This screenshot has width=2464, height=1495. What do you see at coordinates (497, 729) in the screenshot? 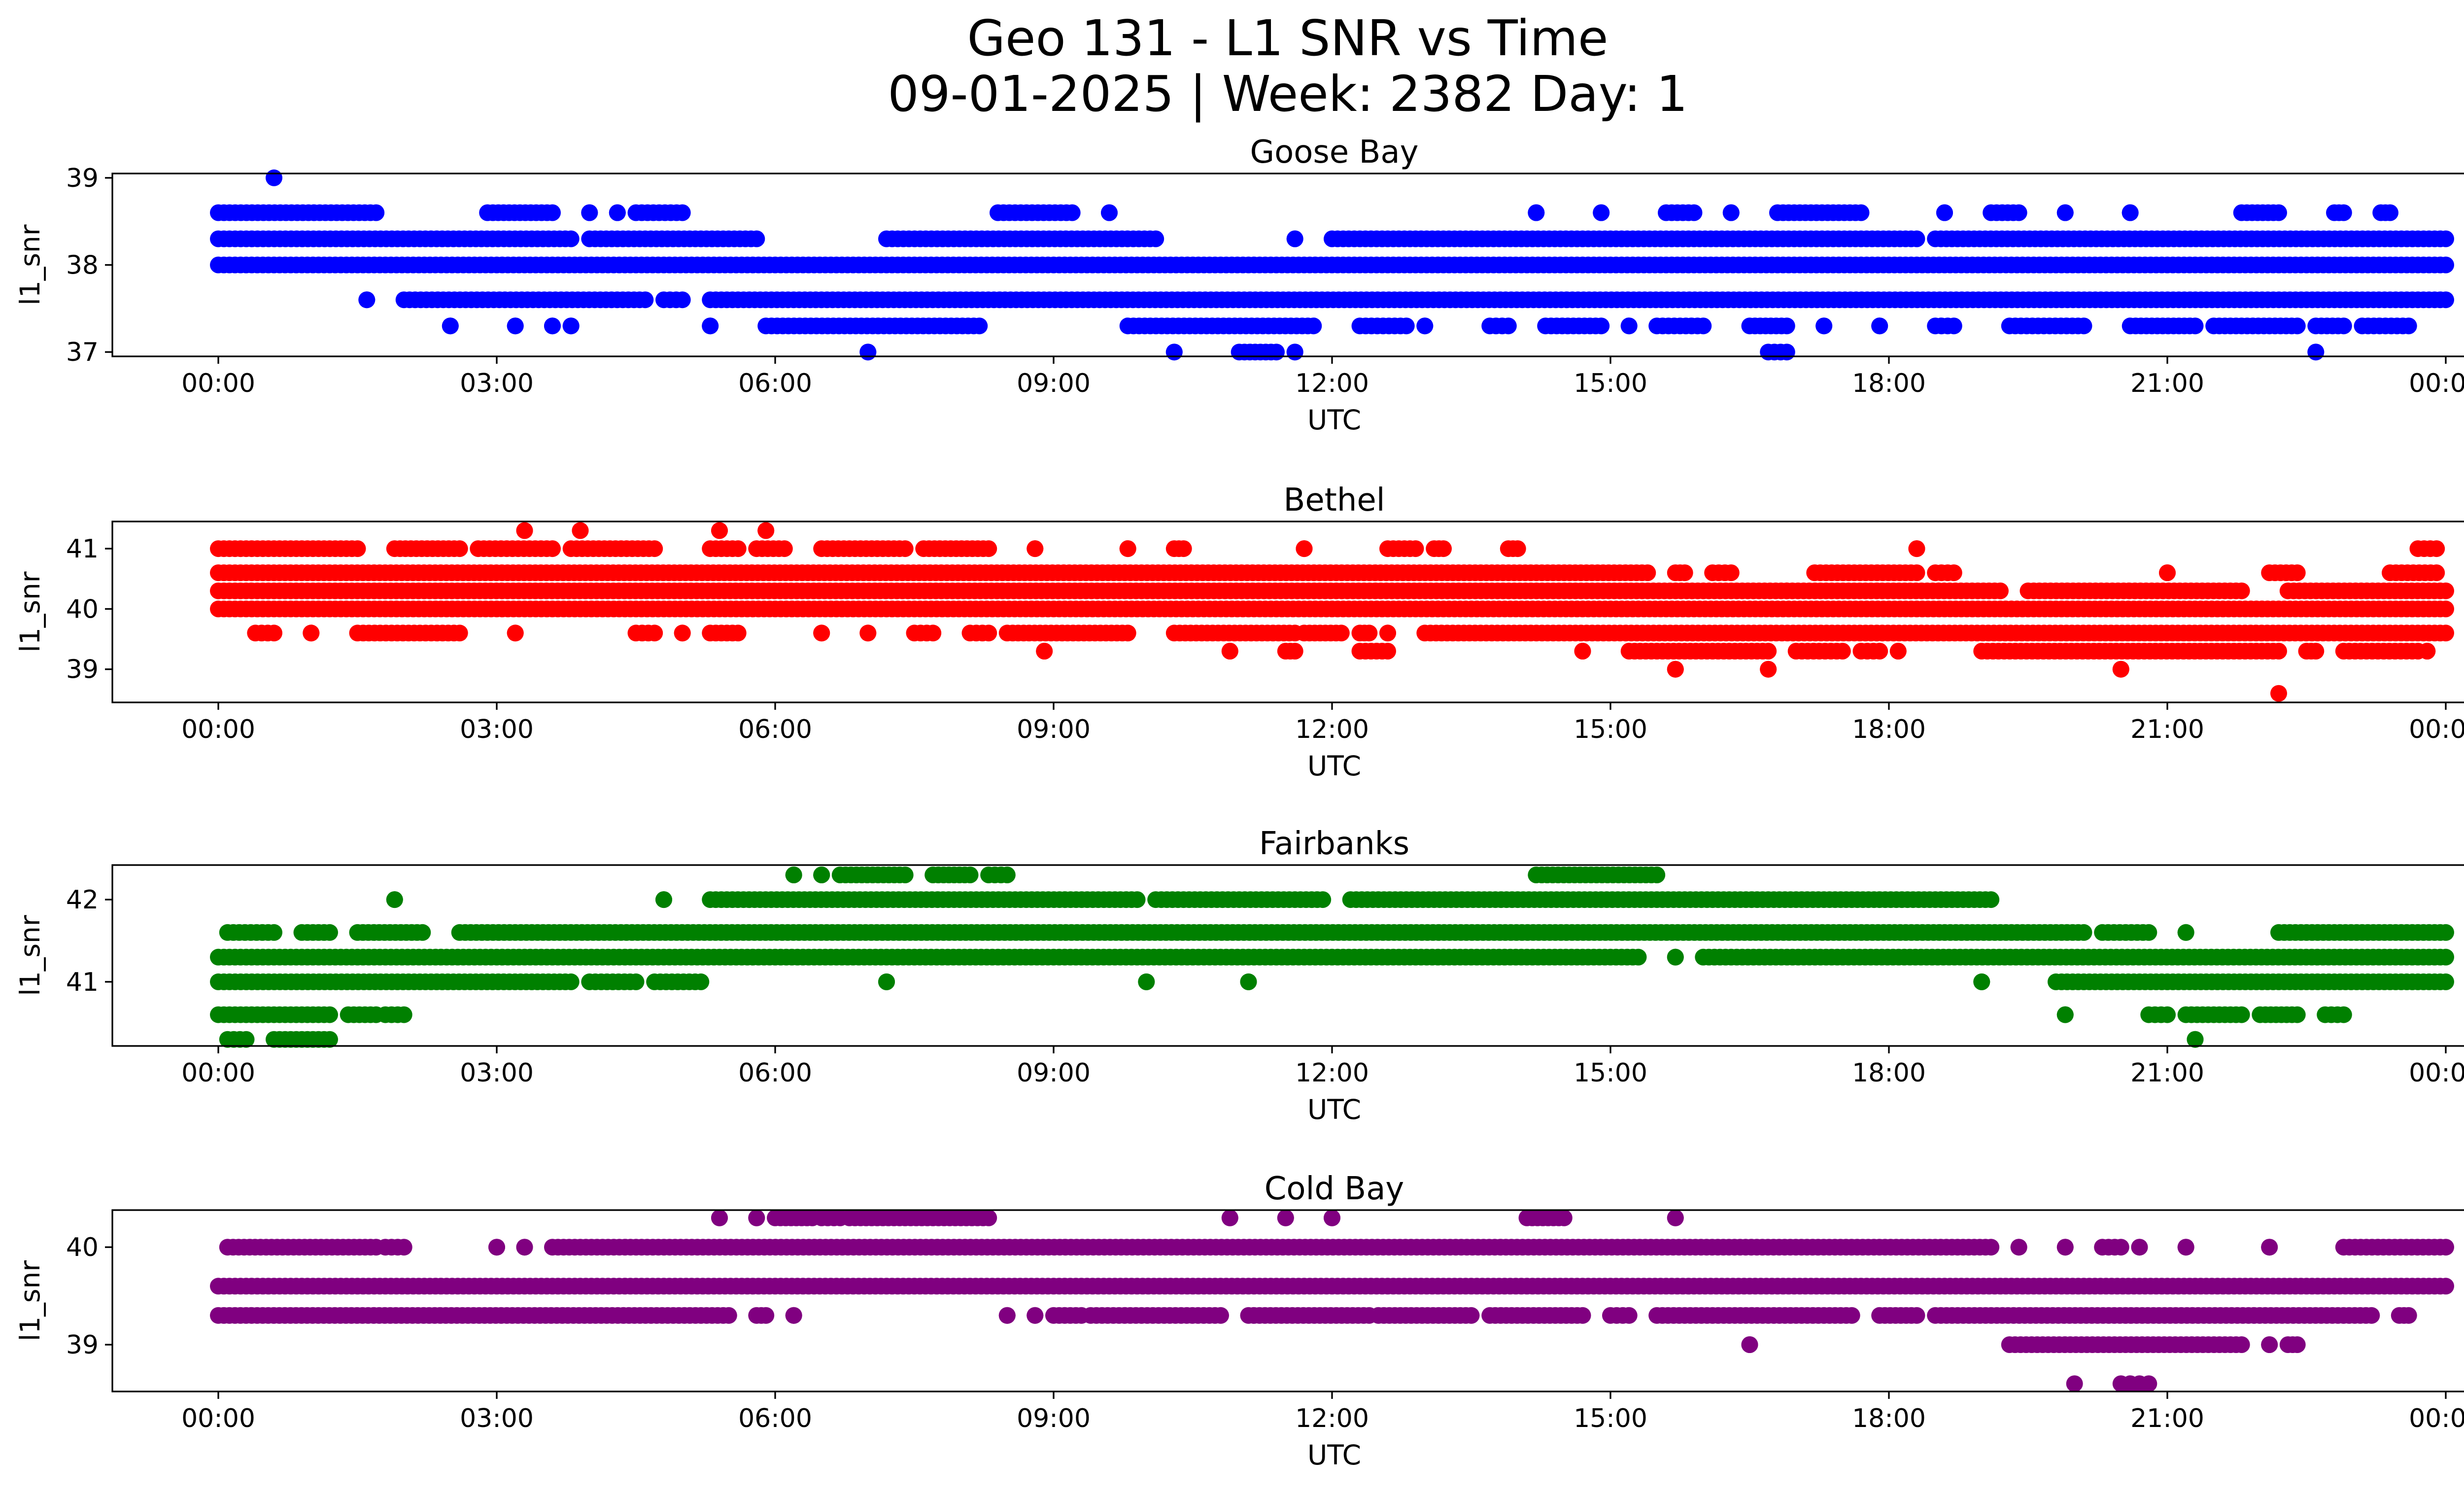
I see `x-tick-label: 03:00` at bounding box center [497, 729].